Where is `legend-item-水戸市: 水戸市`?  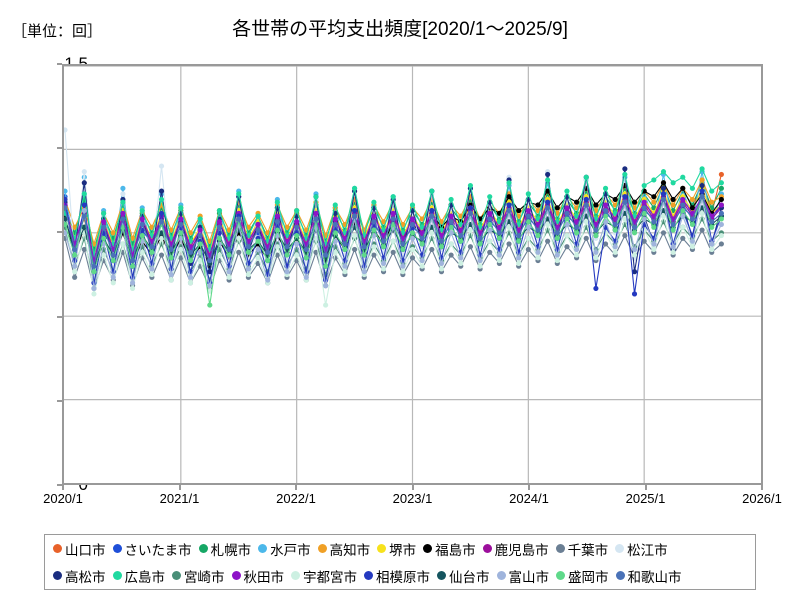
legend-item-水戸市: 水戸市 is located at coordinates (284, 549).